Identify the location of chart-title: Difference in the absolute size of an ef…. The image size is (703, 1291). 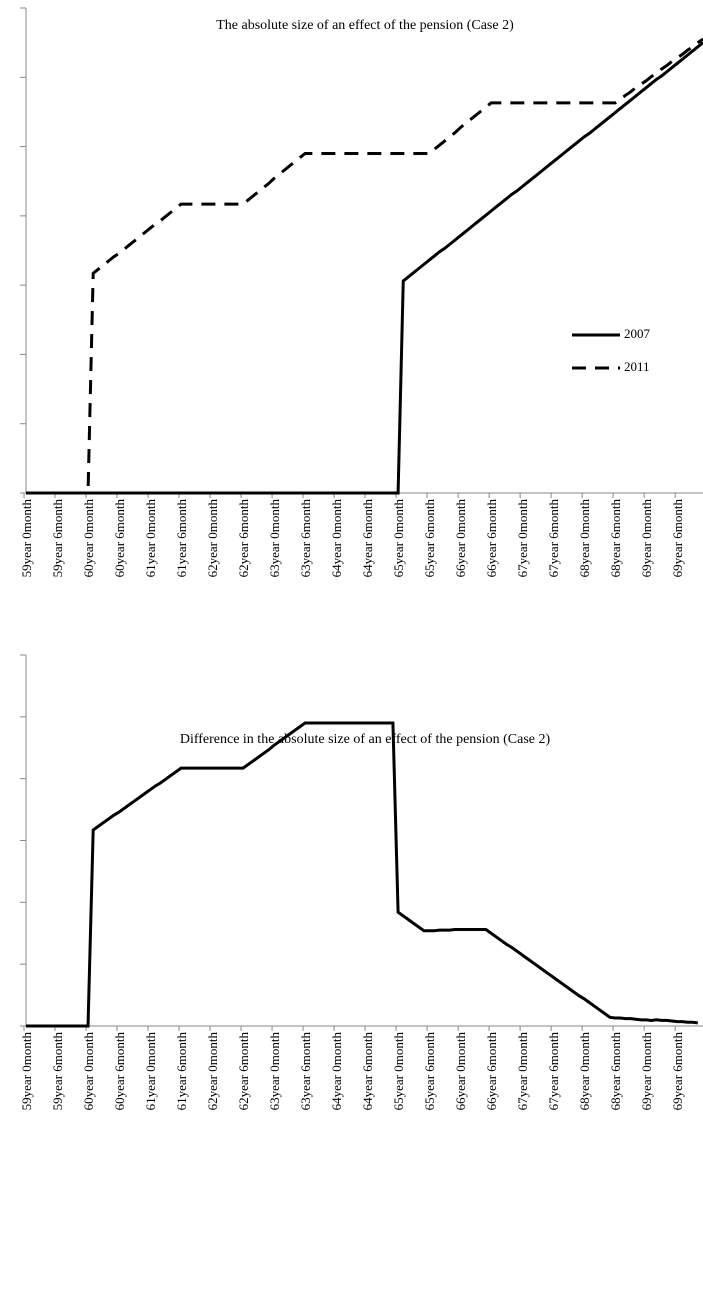
(365, 739).